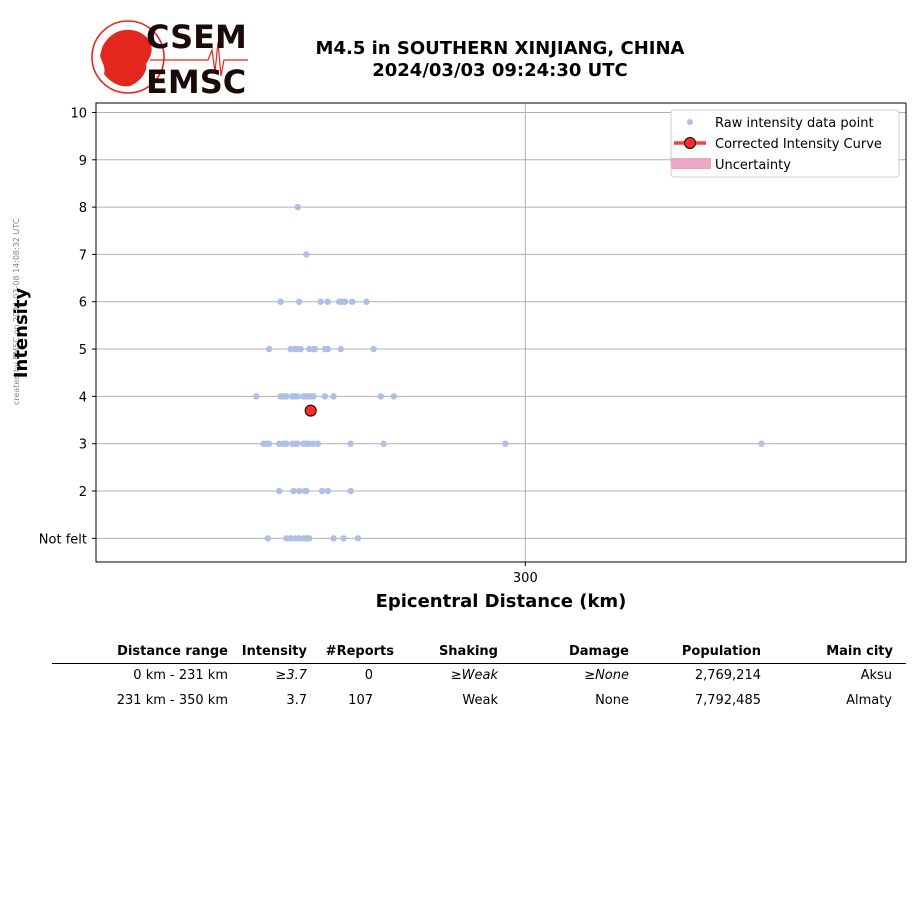 The image size is (915, 905). I want to click on cell-city: Almaty, so click(869, 700).